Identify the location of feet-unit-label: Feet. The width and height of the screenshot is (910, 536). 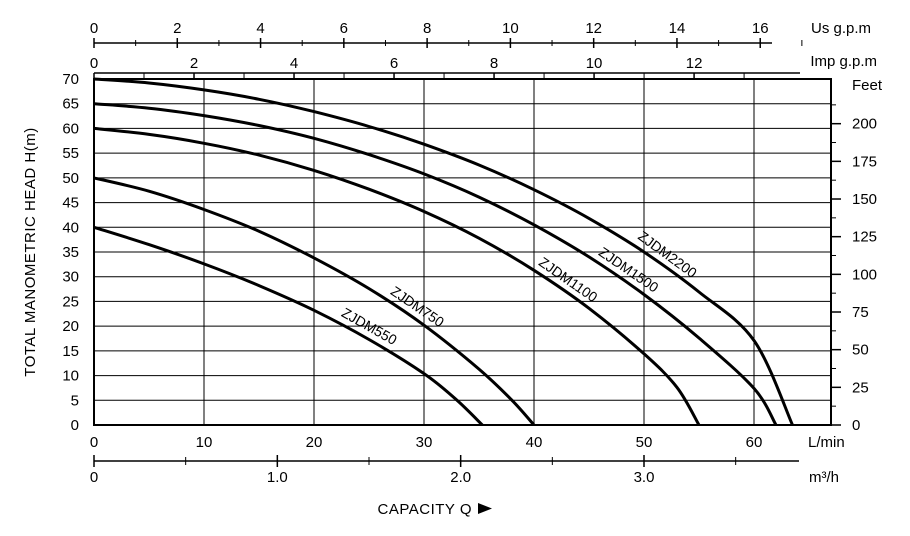
(867, 85).